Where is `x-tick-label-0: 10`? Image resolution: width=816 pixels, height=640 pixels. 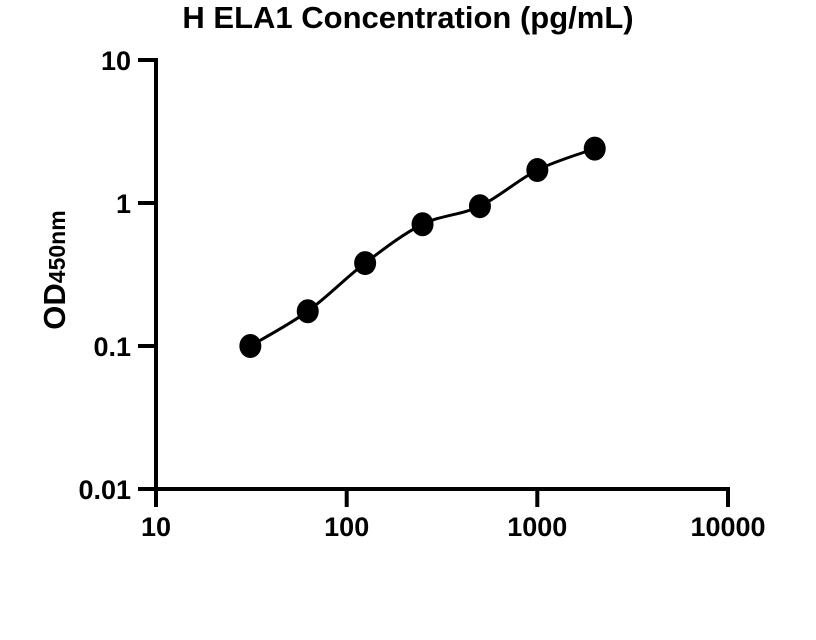
x-tick-label-0: 10 is located at coordinates (156, 527).